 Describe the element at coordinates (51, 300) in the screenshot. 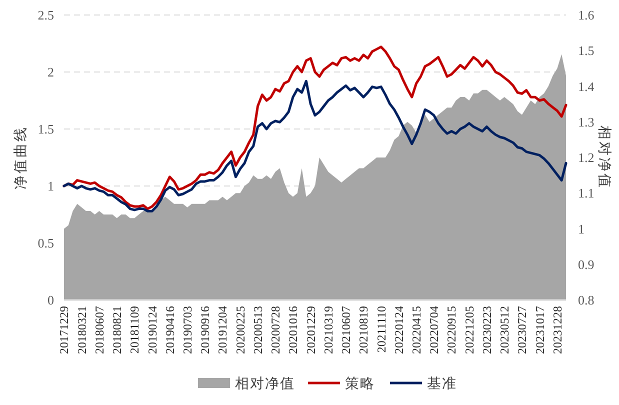

I see `y-tick-label: 0` at that location.